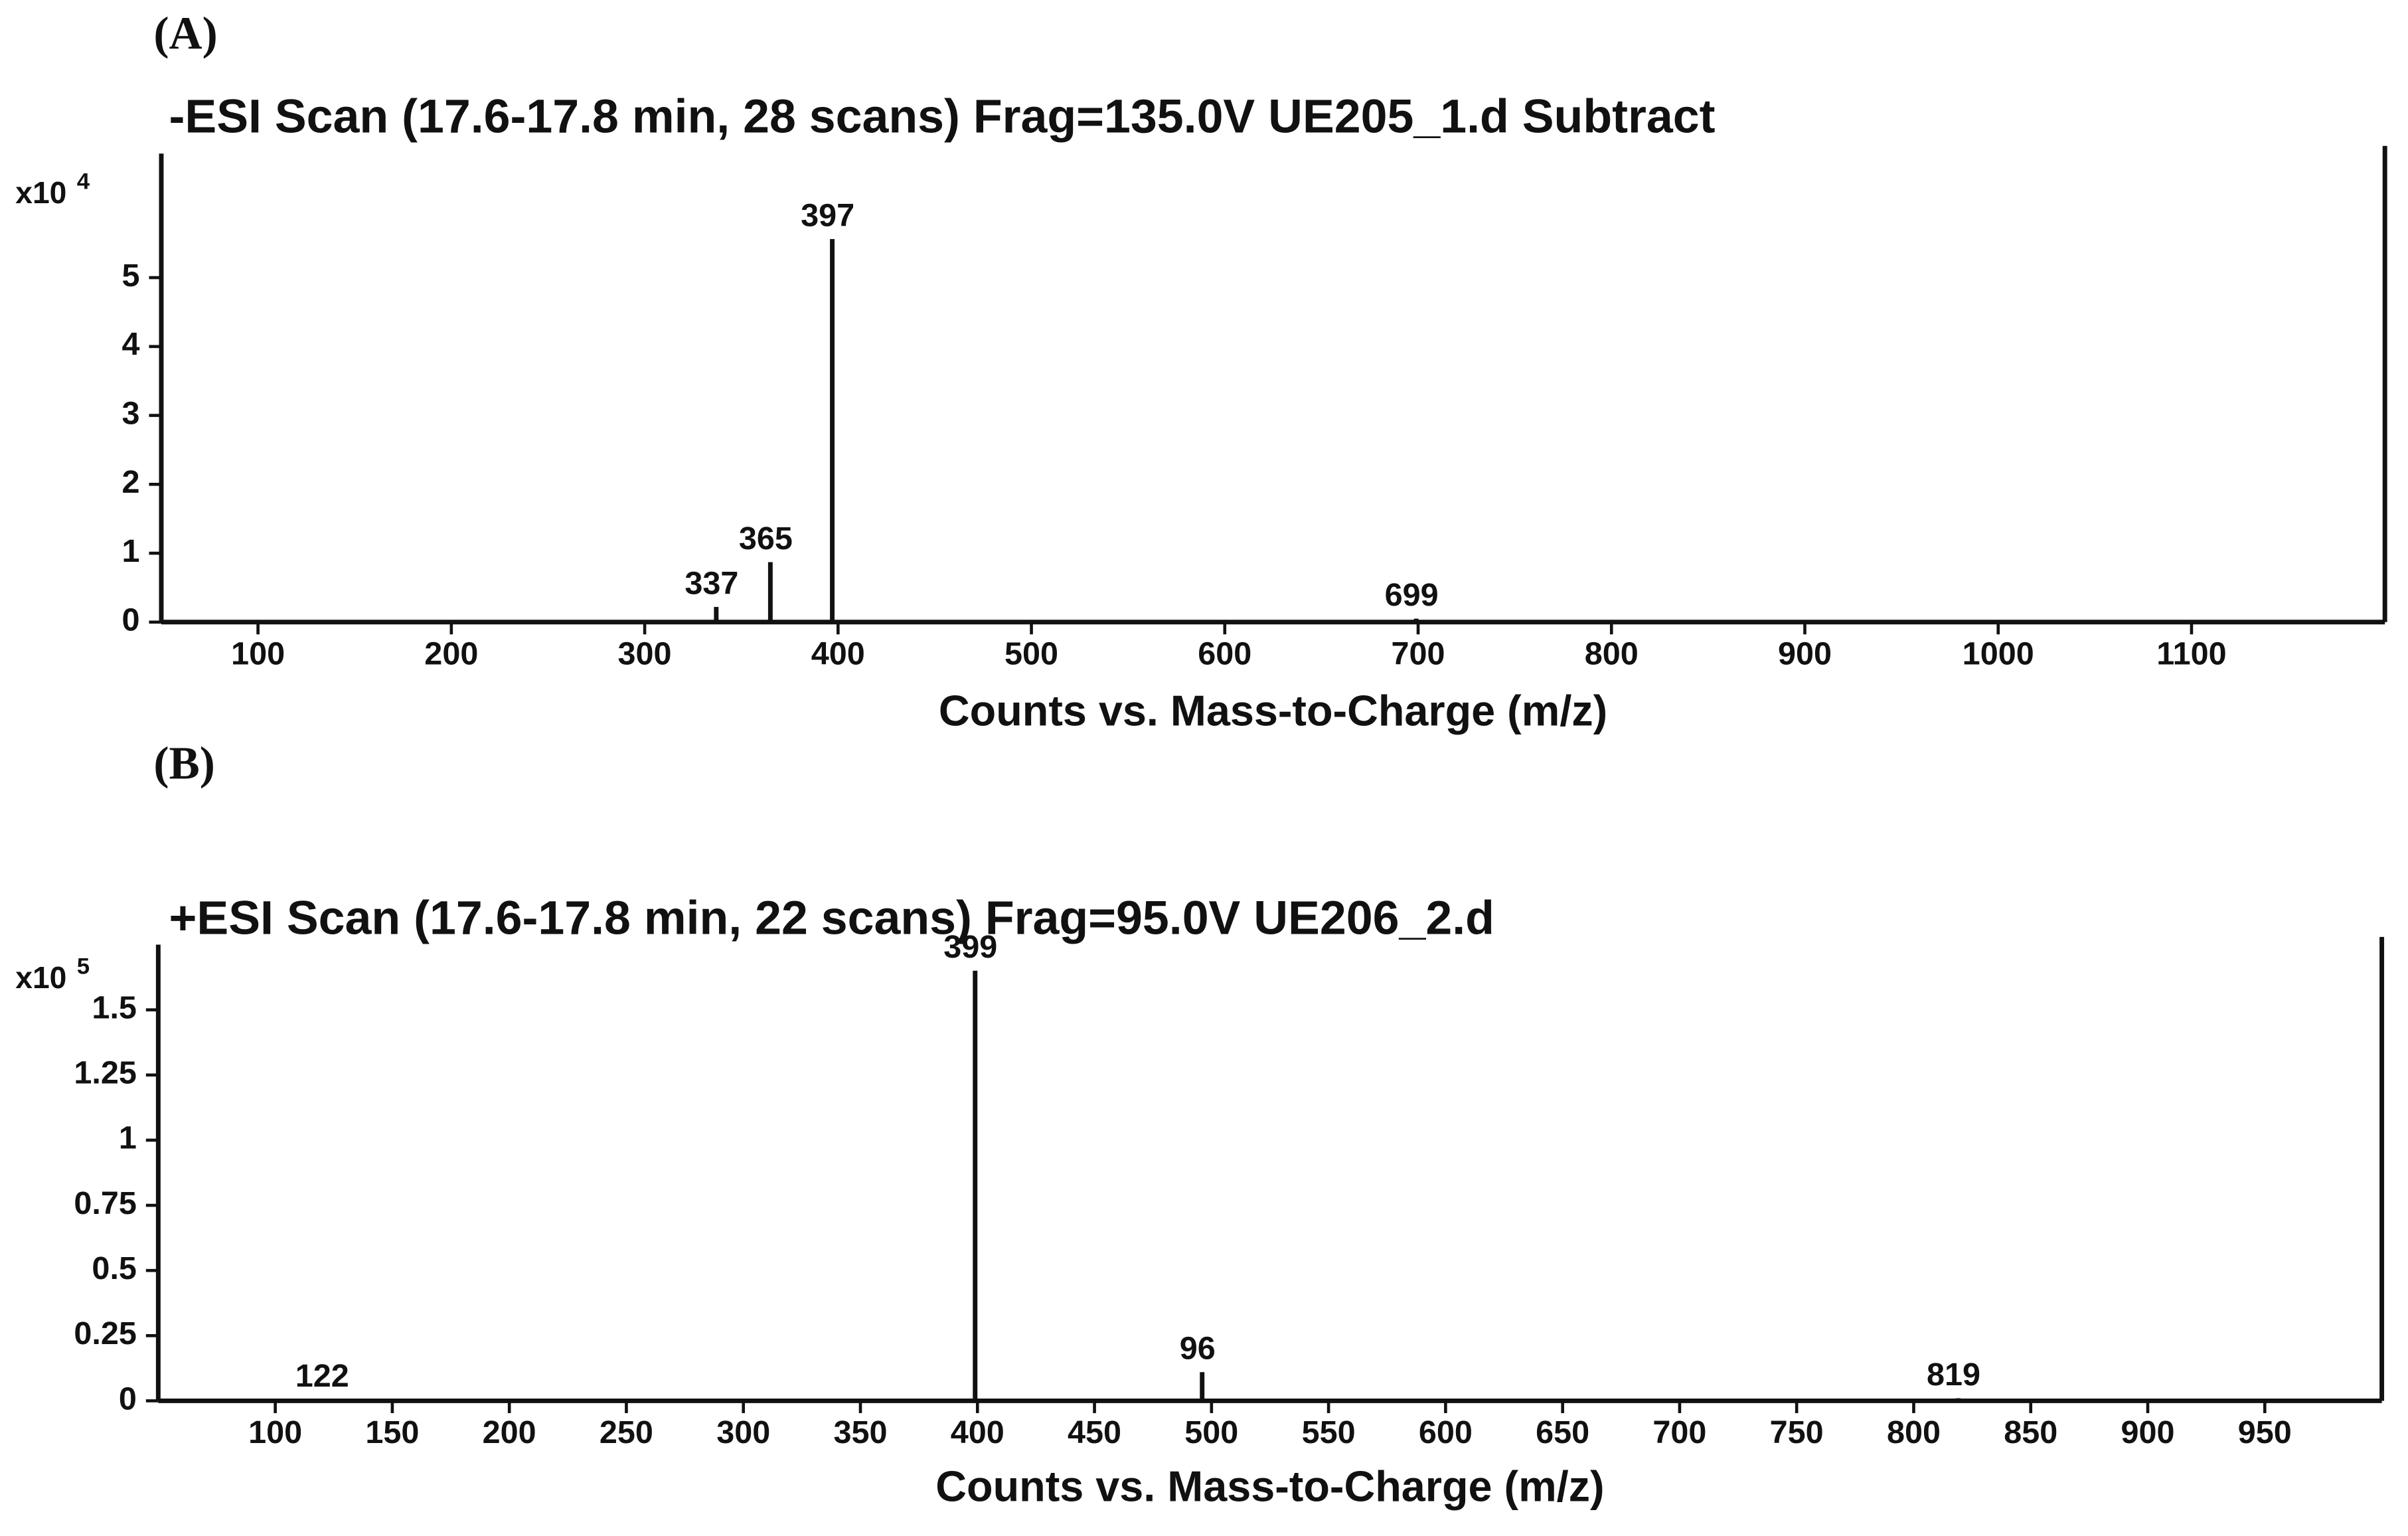 Image resolution: width=2408 pixels, height=1536 pixels. What do you see at coordinates (2265, 1432) in the screenshot?
I see `x-tick-label: 950` at bounding box center [2265, 1432].